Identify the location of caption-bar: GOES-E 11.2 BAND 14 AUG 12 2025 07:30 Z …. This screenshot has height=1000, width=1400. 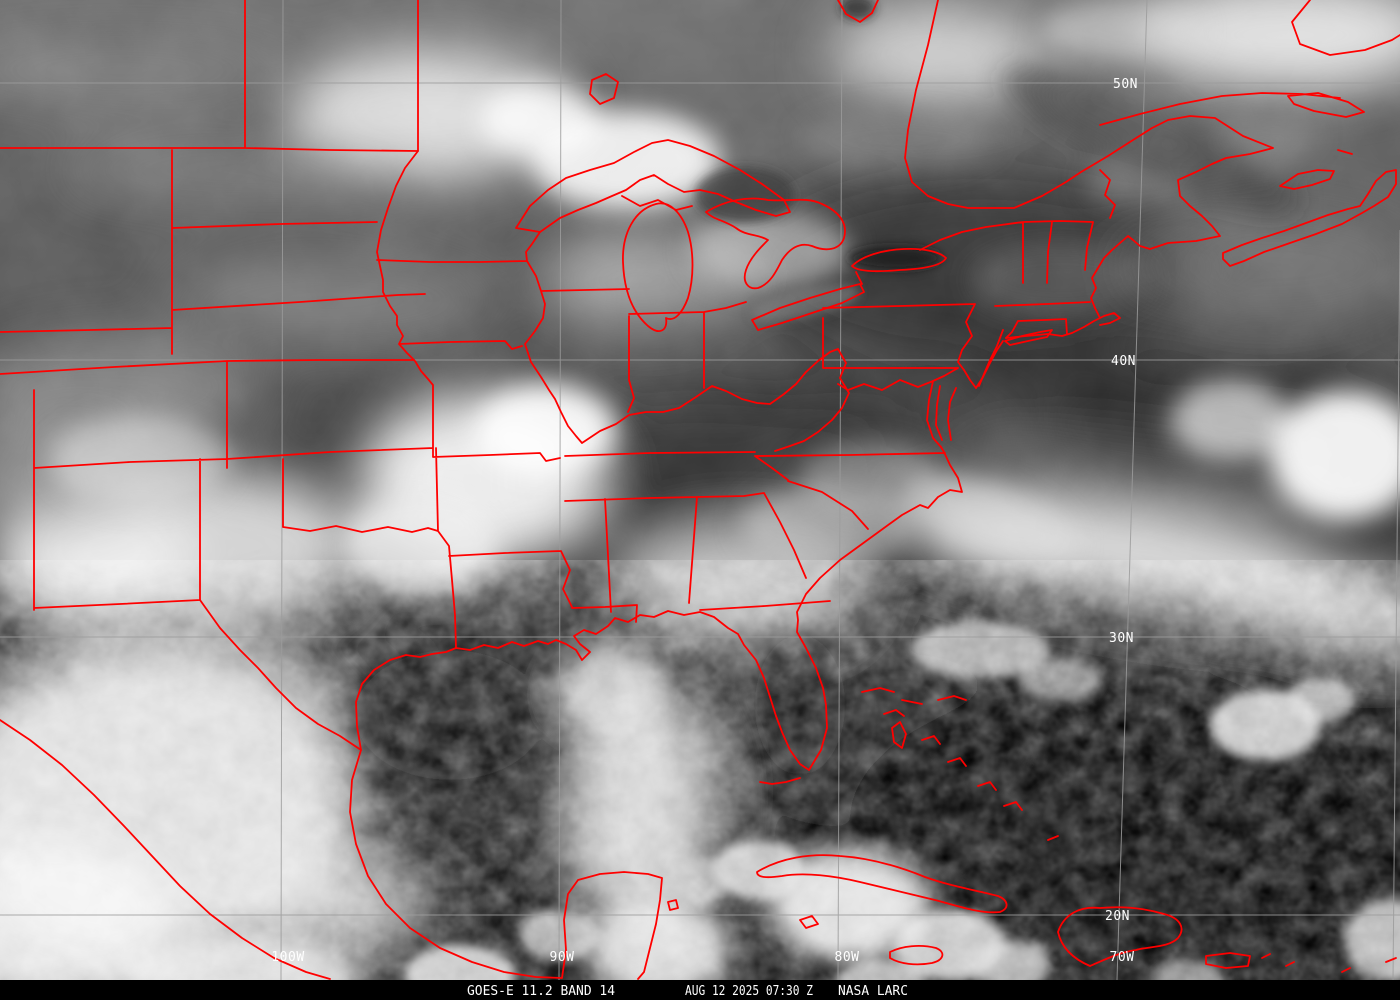
(700, 990).